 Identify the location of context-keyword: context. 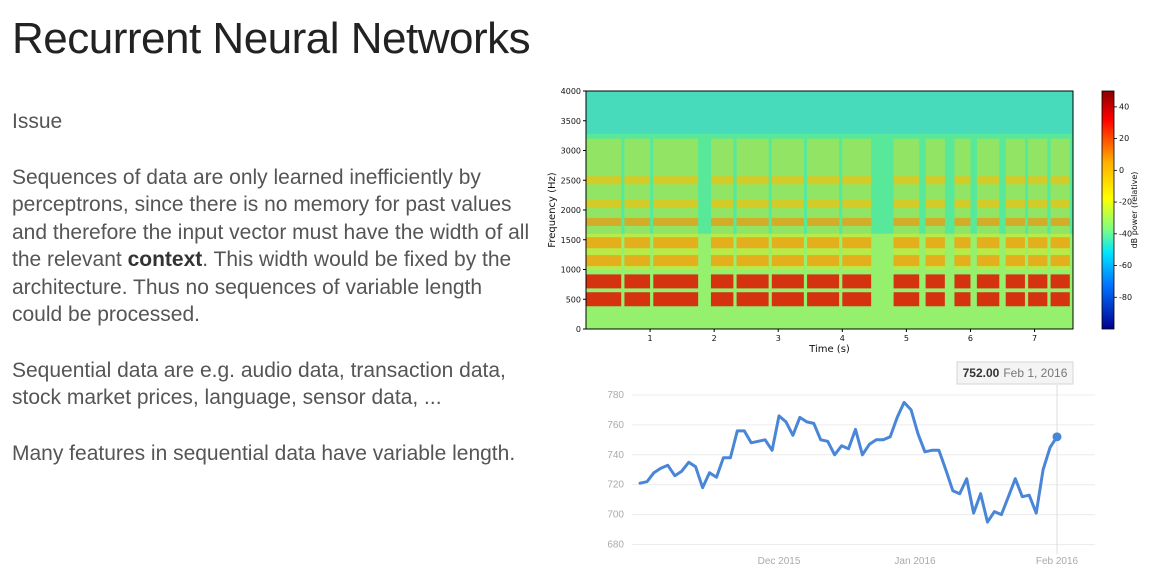
(165, 259).